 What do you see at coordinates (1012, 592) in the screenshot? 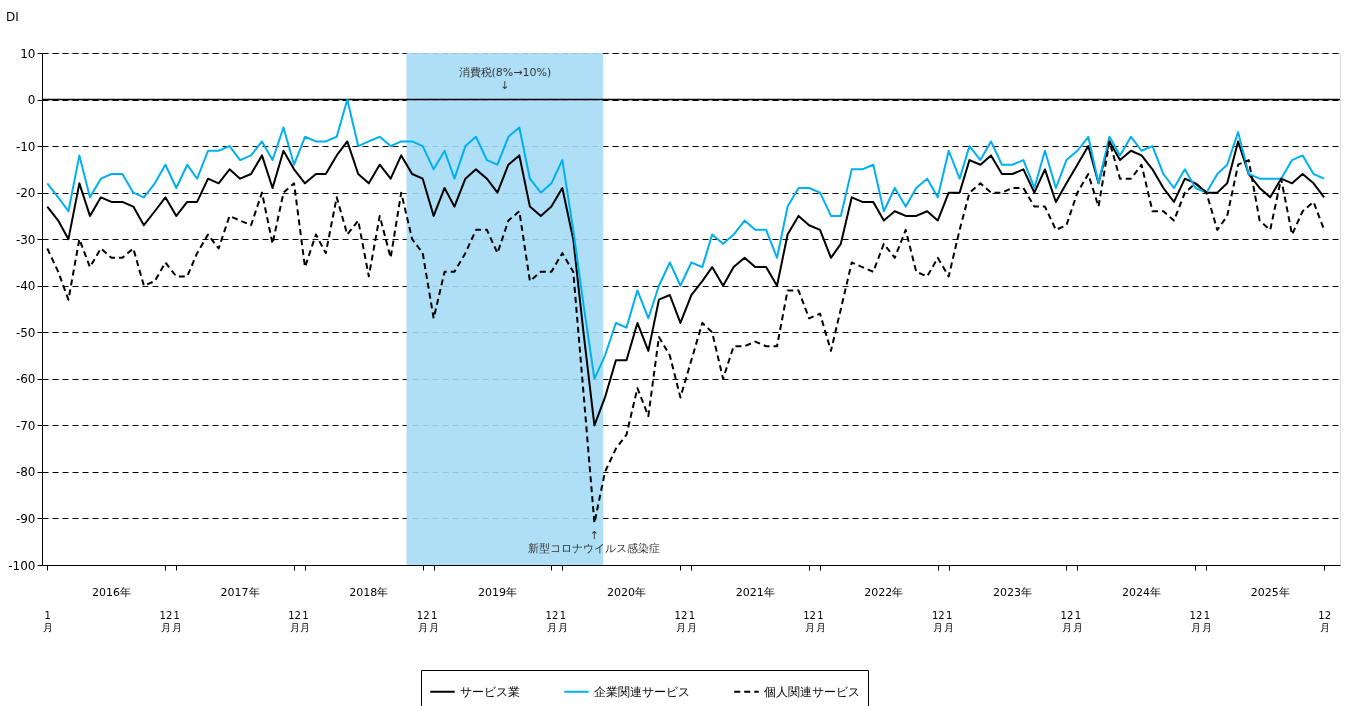
I see `x2-tick-label: 2023年` at bounding box center [1012, 592].